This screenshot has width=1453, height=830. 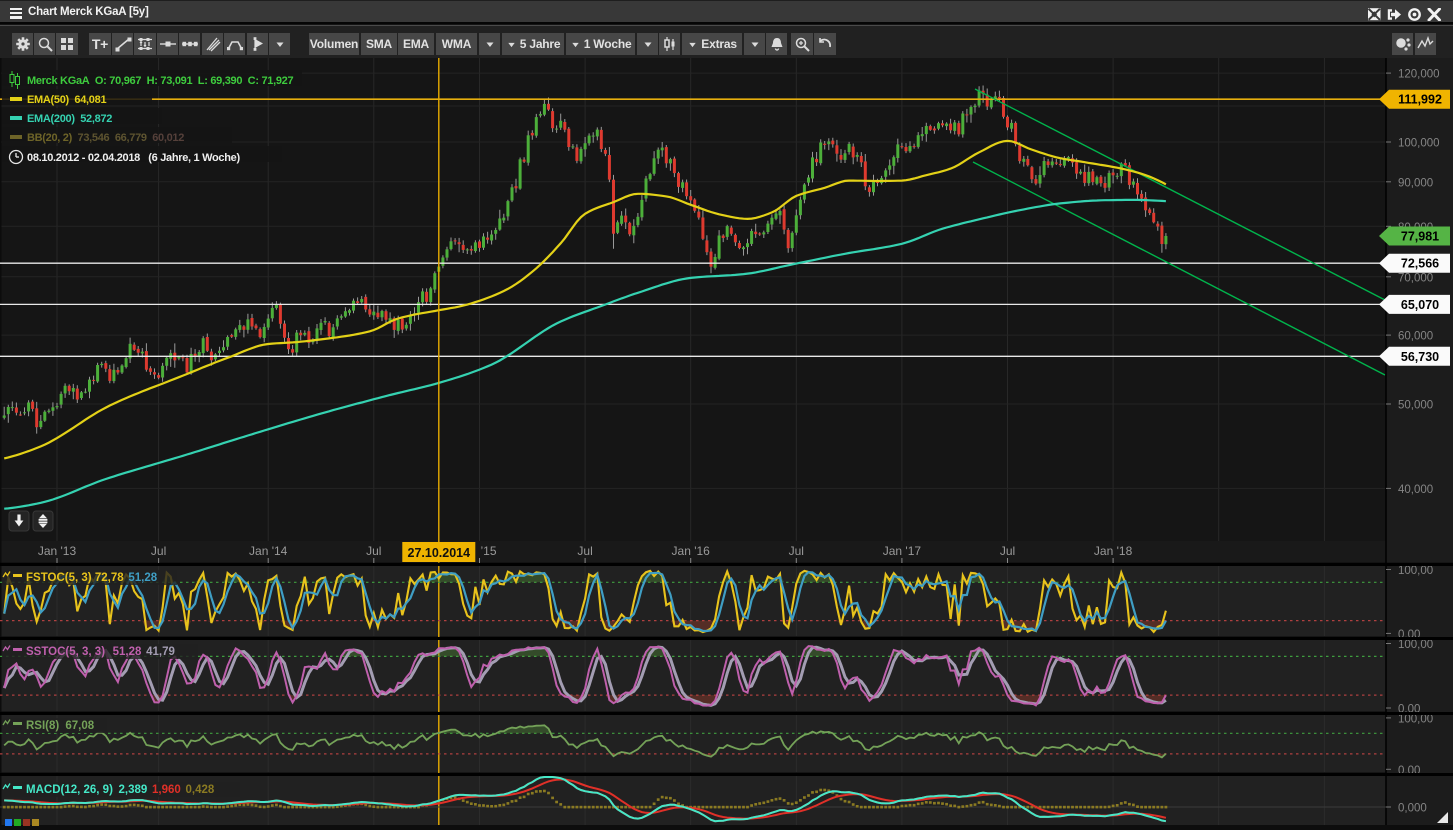 What do you see at coordinates (79, 726) in the screenshot?
I see `svg-text: 67,08` at bounding box center [79, 726].